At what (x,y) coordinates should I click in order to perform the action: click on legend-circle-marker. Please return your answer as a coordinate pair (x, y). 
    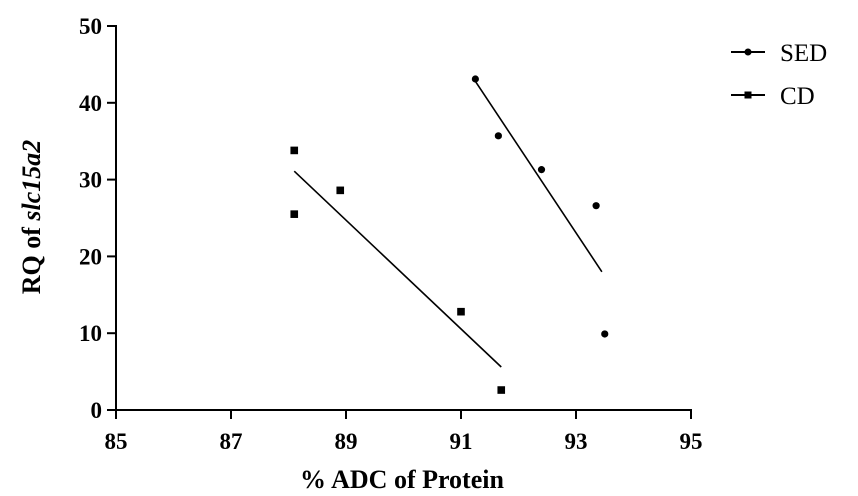
    Looking at the image, I should click on (748, 52).